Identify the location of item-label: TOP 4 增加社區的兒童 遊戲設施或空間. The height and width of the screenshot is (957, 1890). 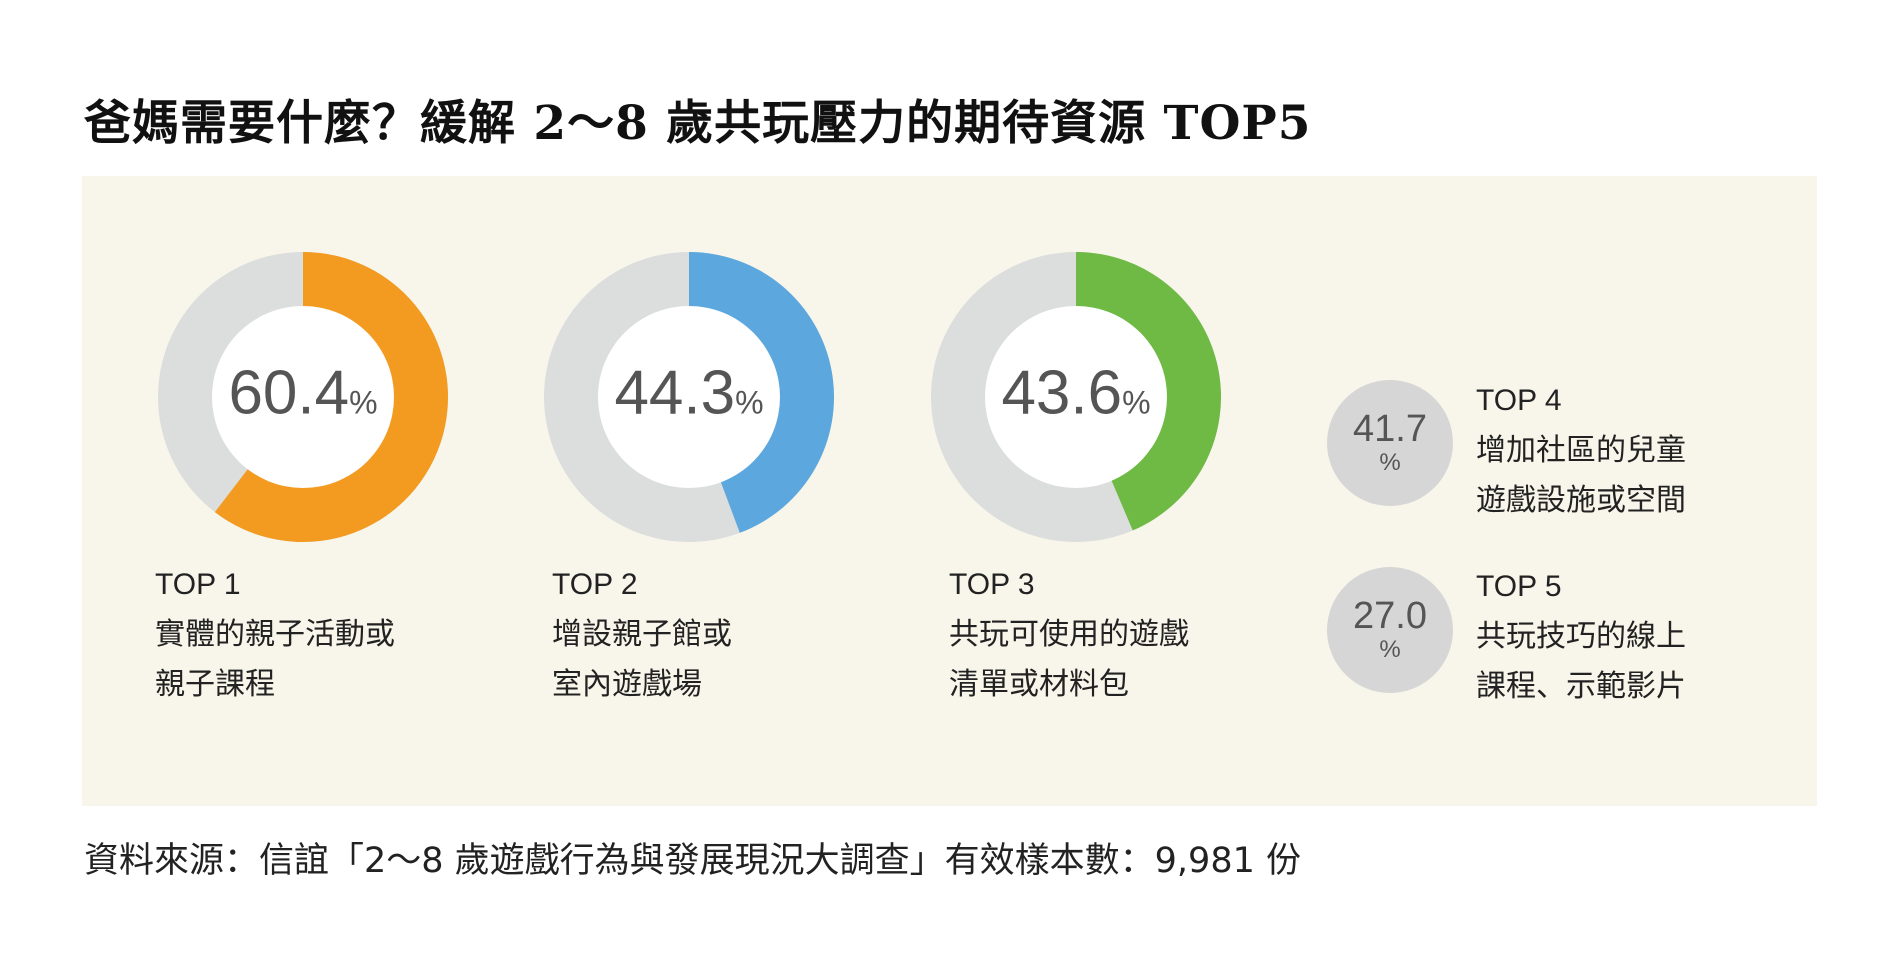
(1581, 451).